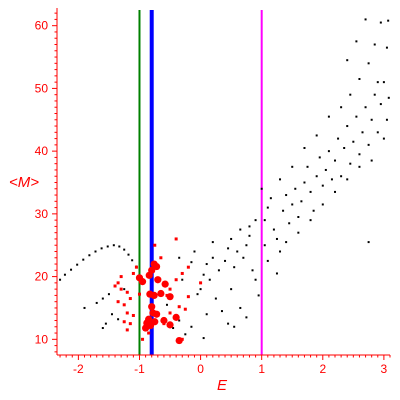  Describe the element at coordinates (78, 369) in the screenshot. I see `x-tick-label: -2` at that location.